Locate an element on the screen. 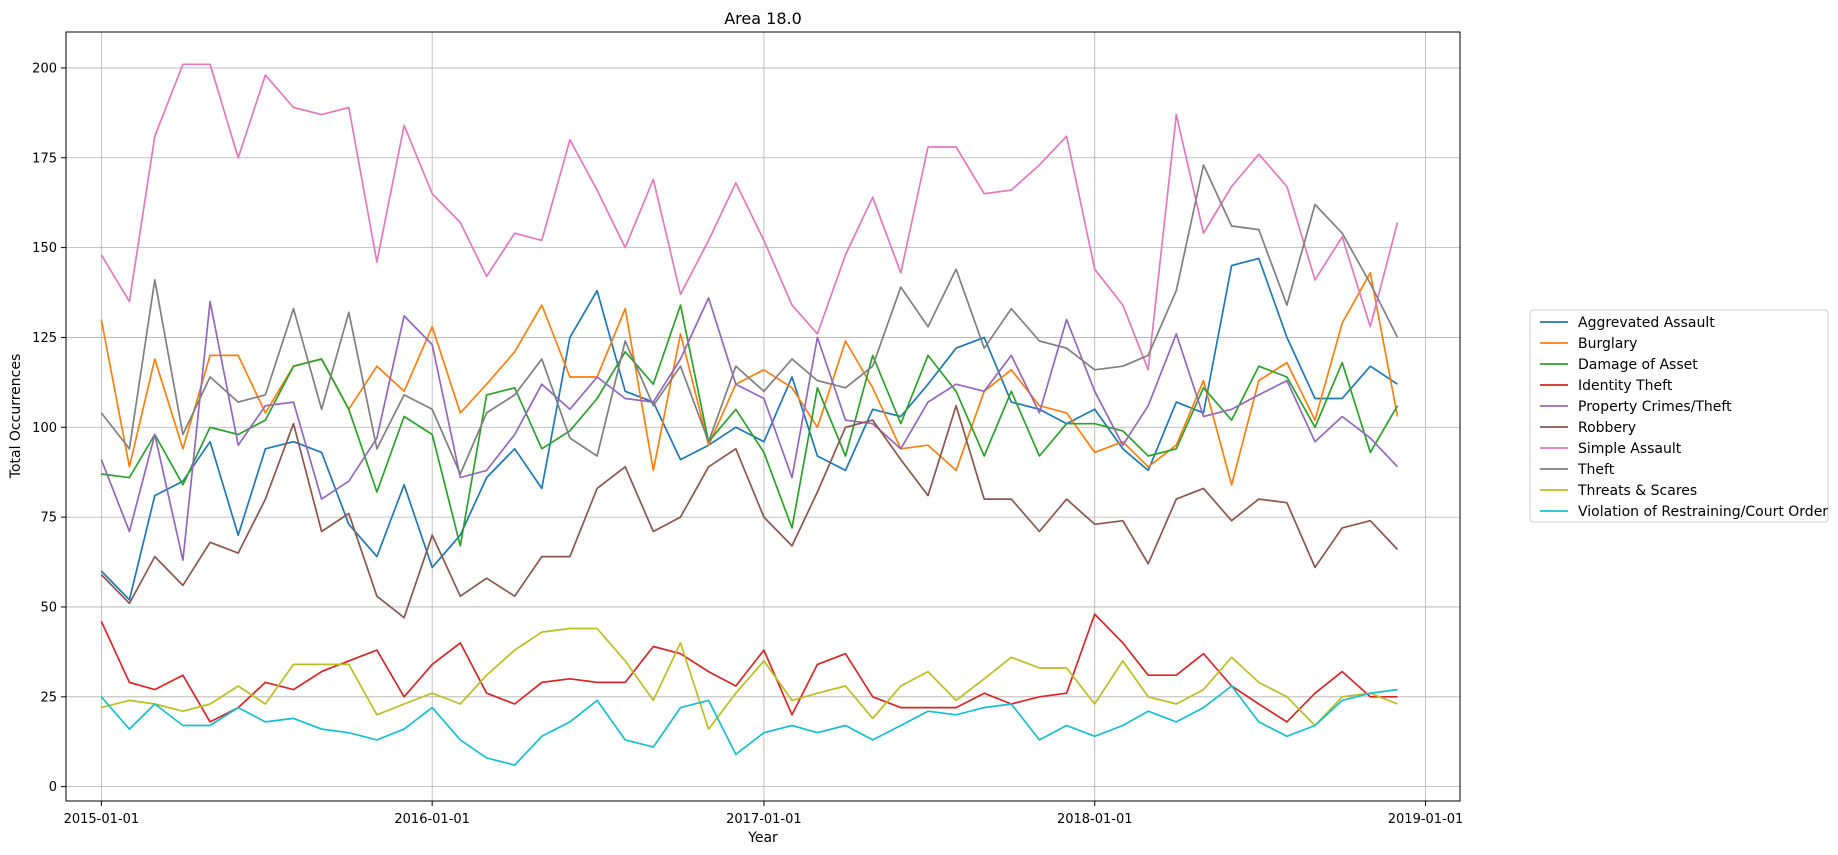  legend-entry: Threats & Scares is located at coordinates (1637, 491).